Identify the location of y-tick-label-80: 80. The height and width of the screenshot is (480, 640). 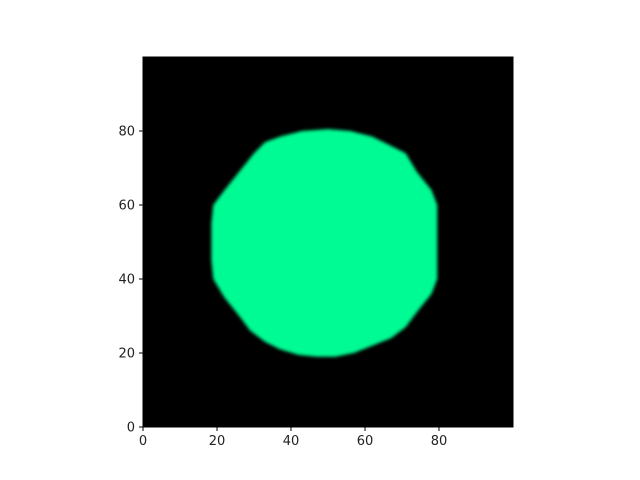
(126, 132).